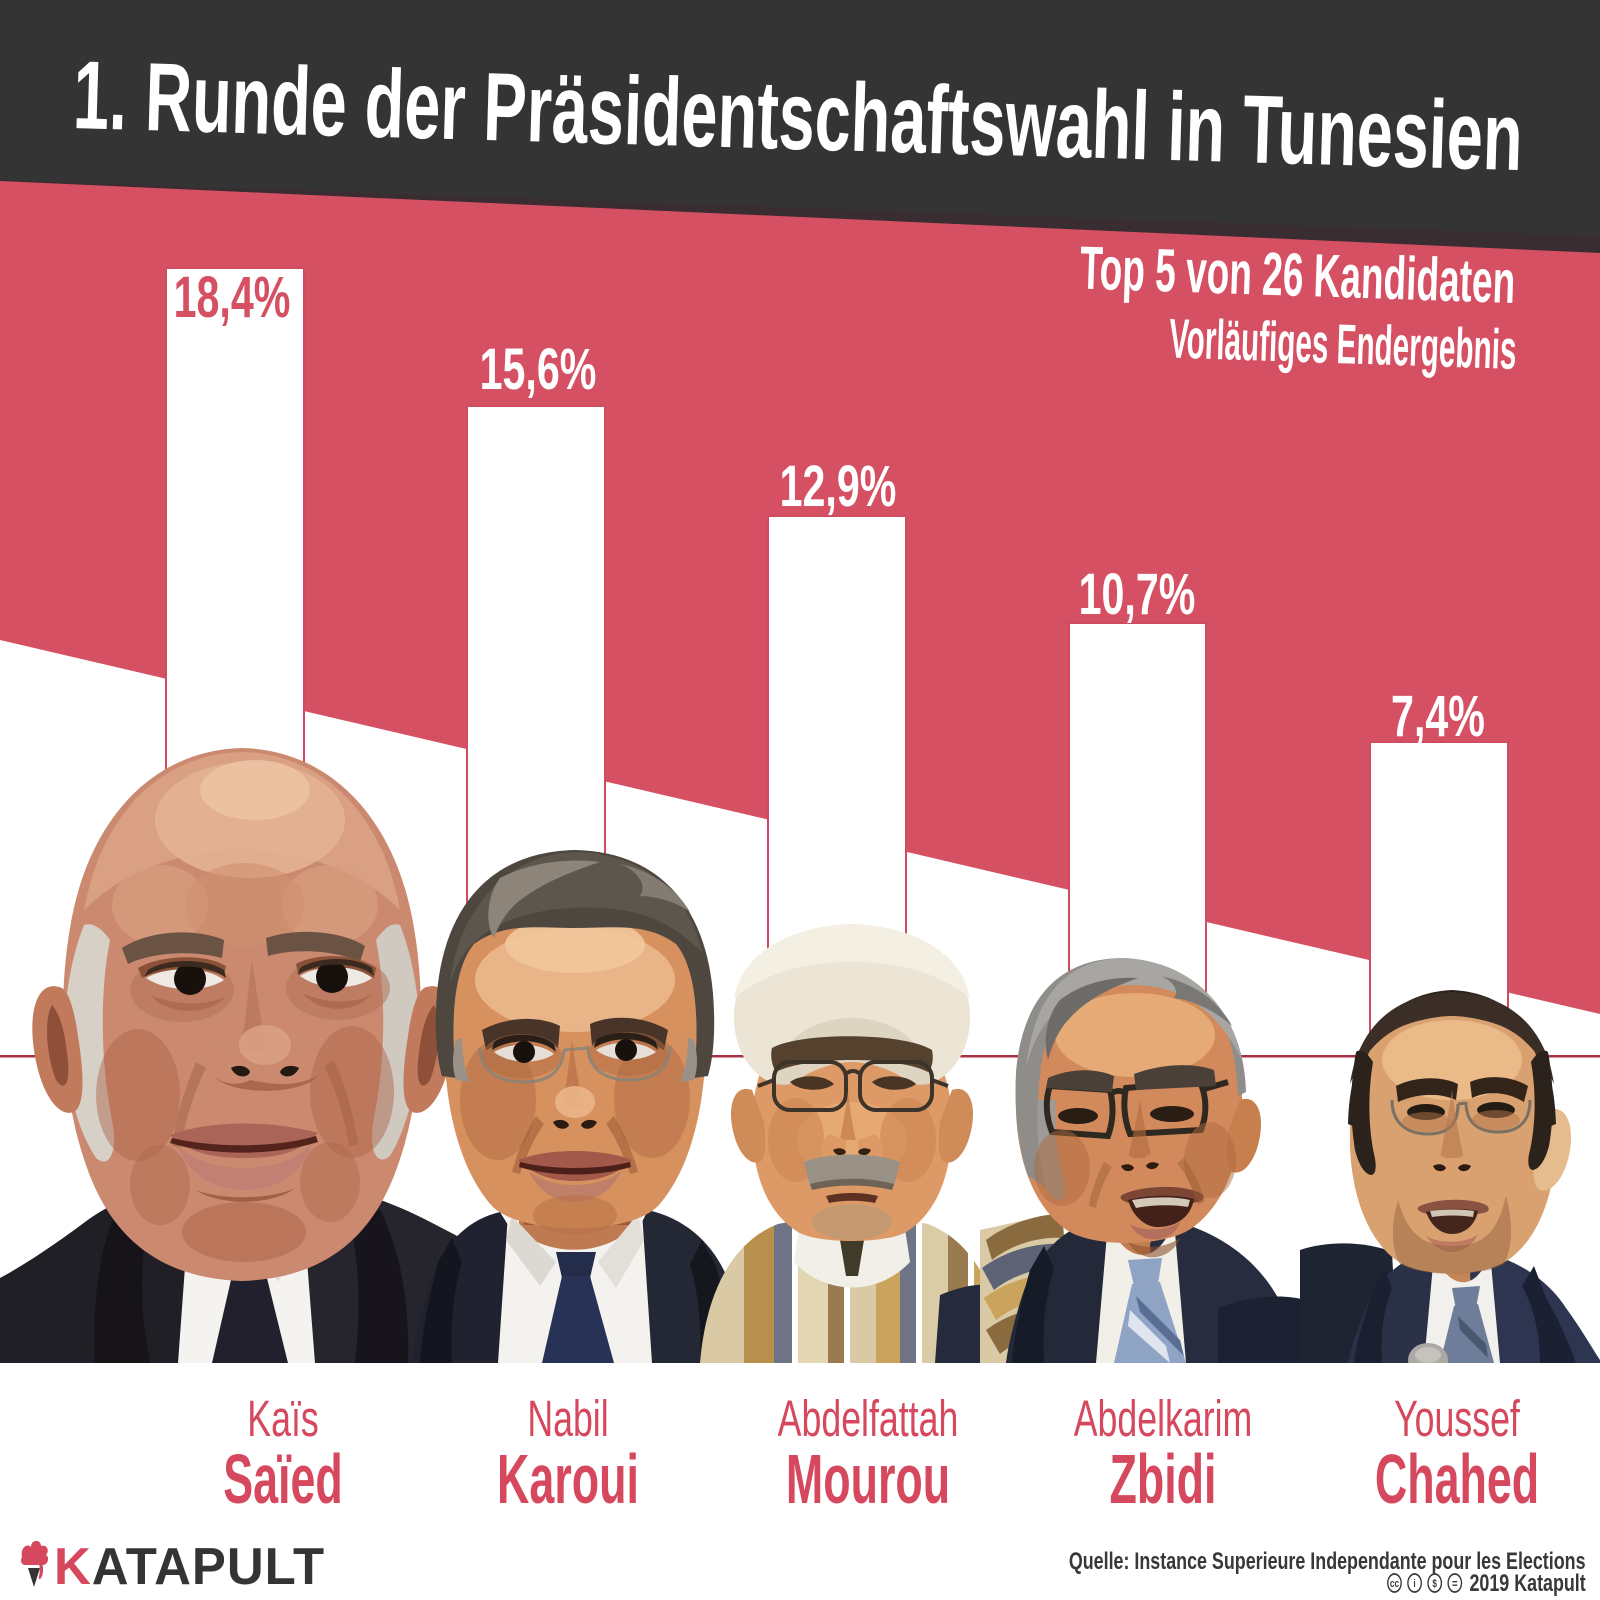 The width and height of the screenshot is (1600, 1600). I want to click on svg-text: cc, so click(1395, 1584).